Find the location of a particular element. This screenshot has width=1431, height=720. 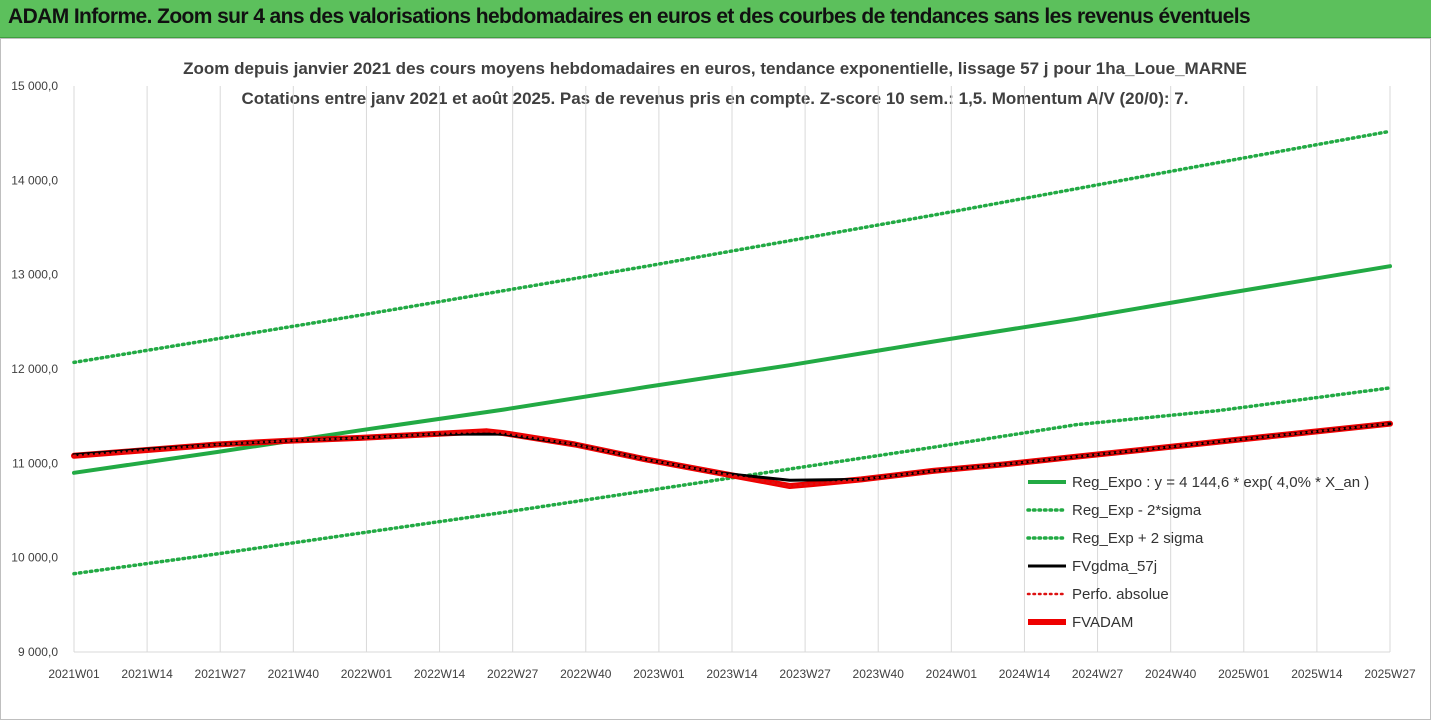

x-tick-label: 2025W27 is located at coordinates (1390, 674).